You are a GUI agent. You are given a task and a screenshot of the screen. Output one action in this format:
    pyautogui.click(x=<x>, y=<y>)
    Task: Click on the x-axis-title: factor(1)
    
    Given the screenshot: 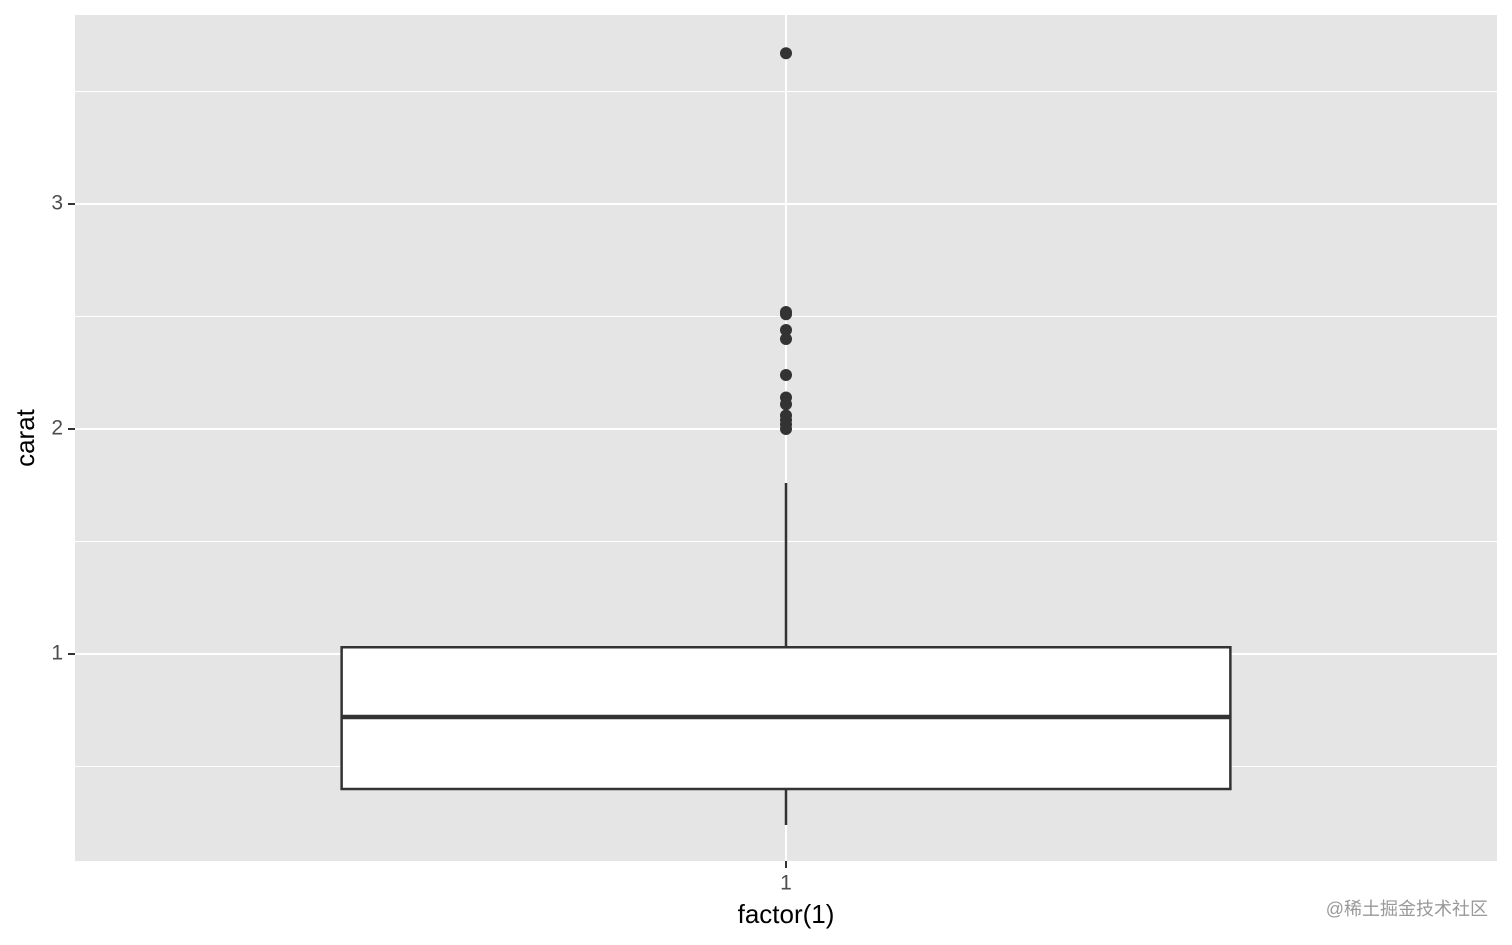 What is the action you would take?
    pyautogui.click(x=786, y=914)
    